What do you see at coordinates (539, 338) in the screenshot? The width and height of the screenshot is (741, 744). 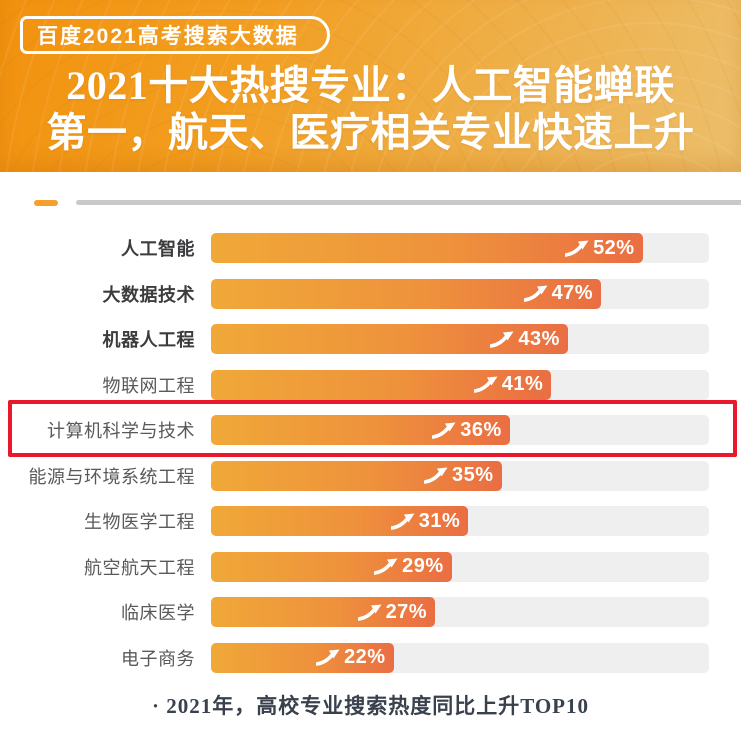 I see `bar-value: 43%` at bounding box center [539, 338].